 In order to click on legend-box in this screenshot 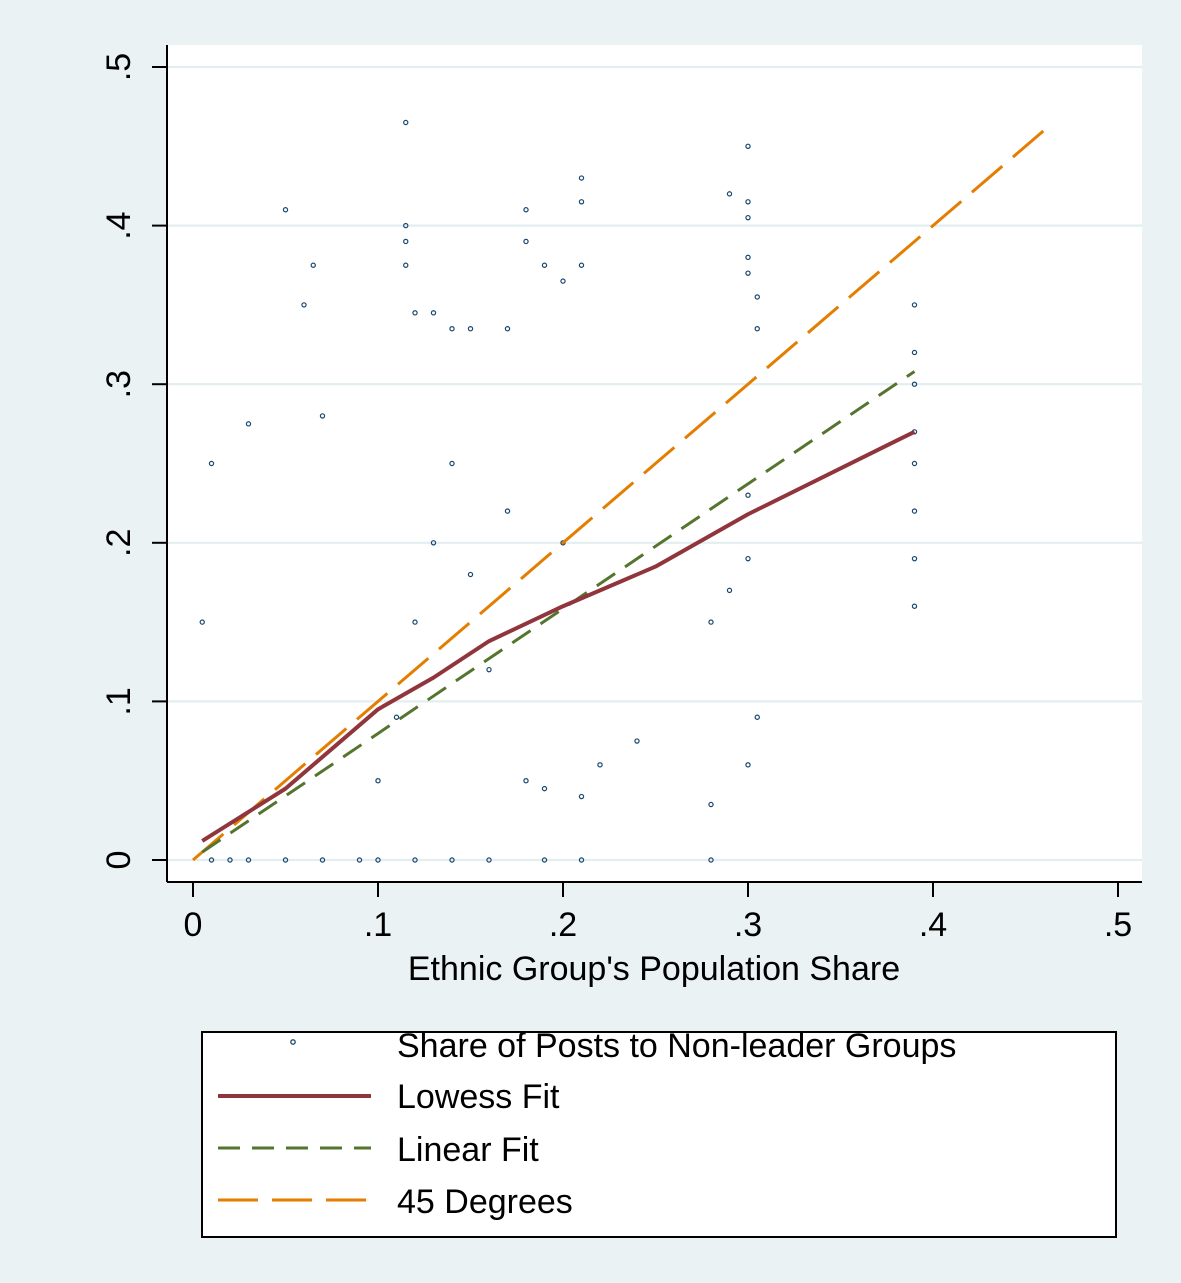, I will do `click(659, 1134)`.